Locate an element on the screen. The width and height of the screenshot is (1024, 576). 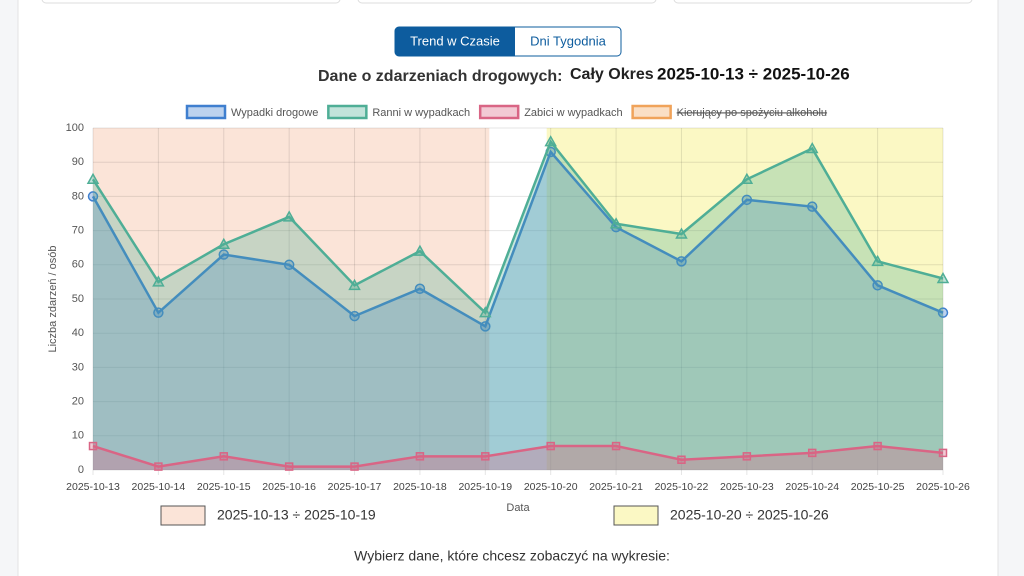
y-tick-label: 70 is located at coordinates (78, 231).